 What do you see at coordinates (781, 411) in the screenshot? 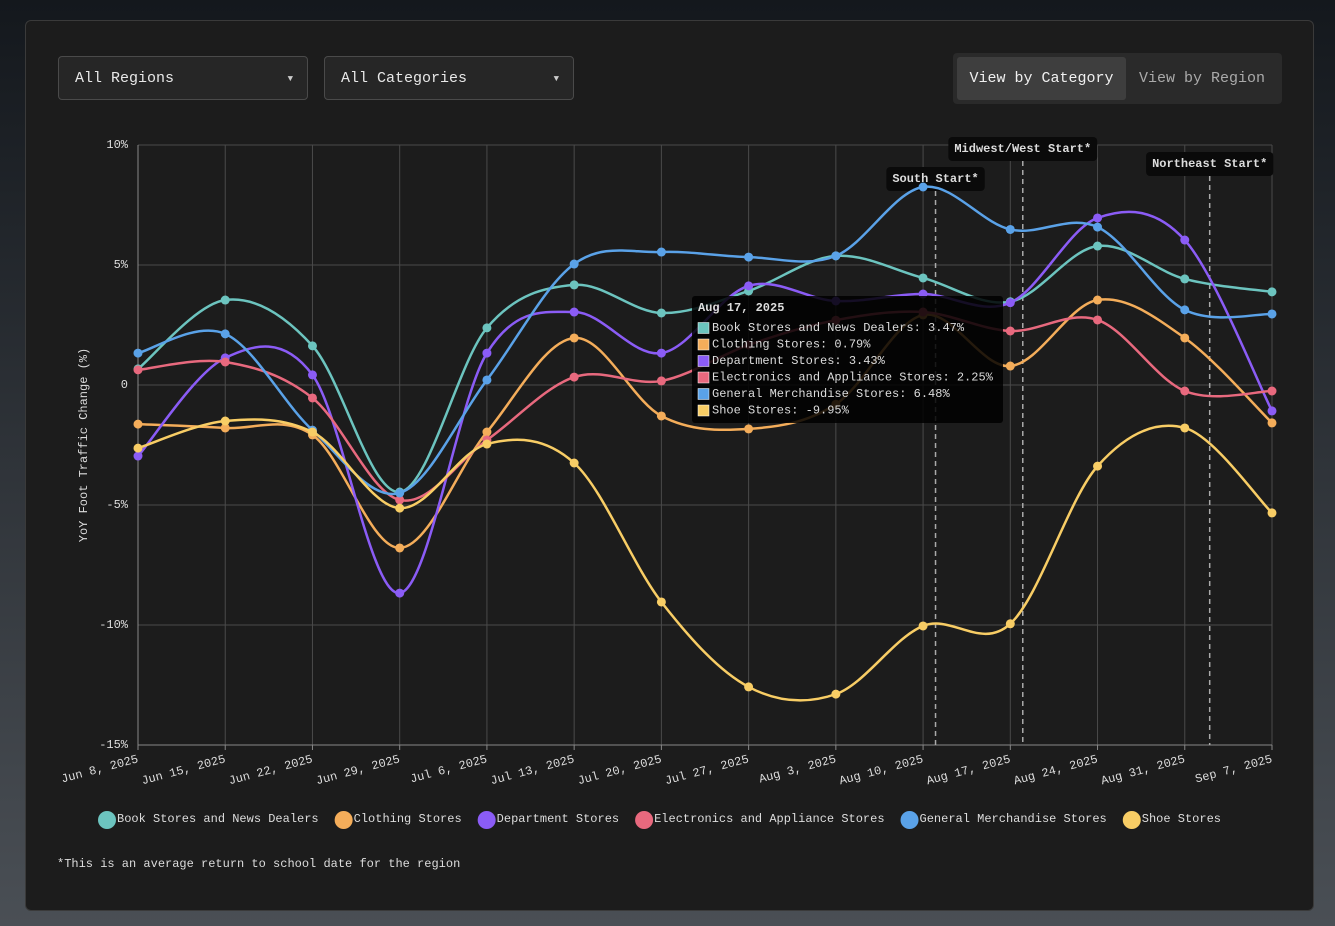
I see `tooltip-row: Shoe Stores: -9.95%` at bounding box center [781, 411].